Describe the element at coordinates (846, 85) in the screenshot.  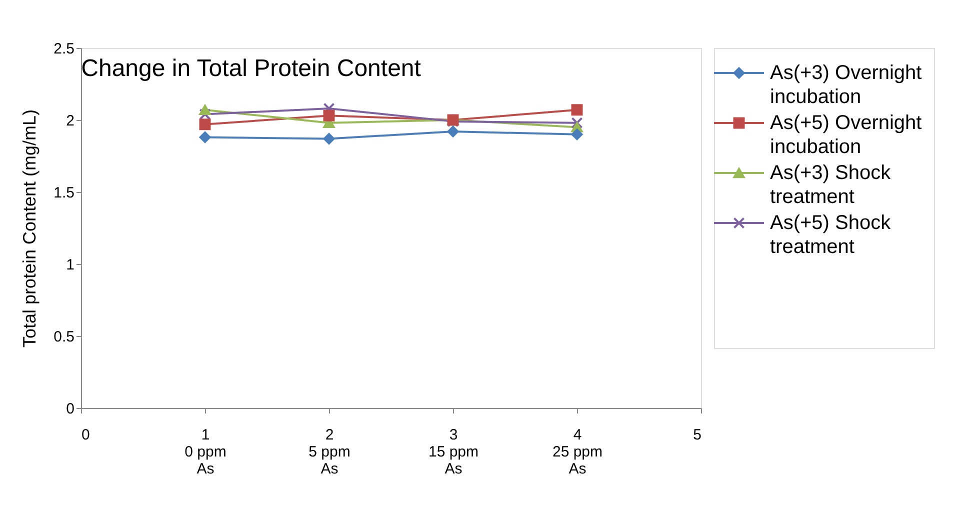
I see `legend-label: As(+3) Overnight incubation` at that location.